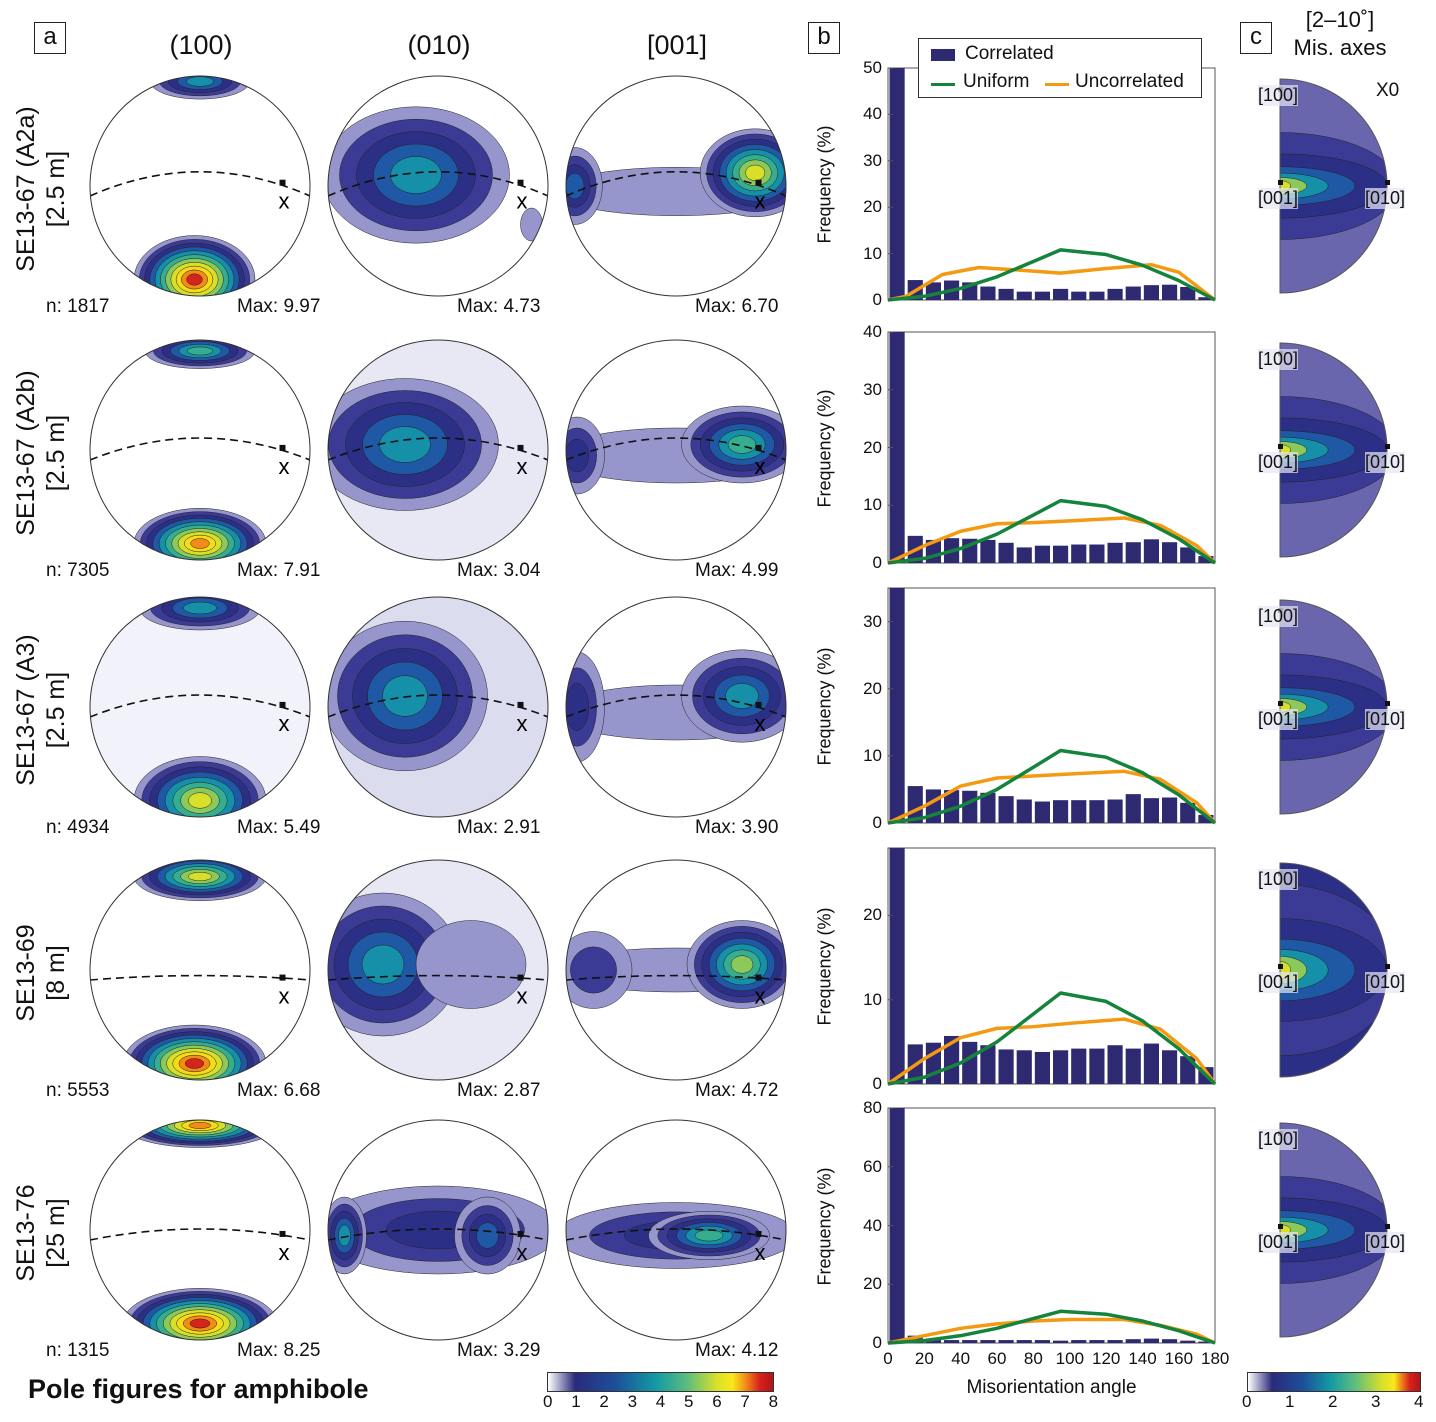  I want to click on crystal-axis-label: [100], so click(1278, 359).